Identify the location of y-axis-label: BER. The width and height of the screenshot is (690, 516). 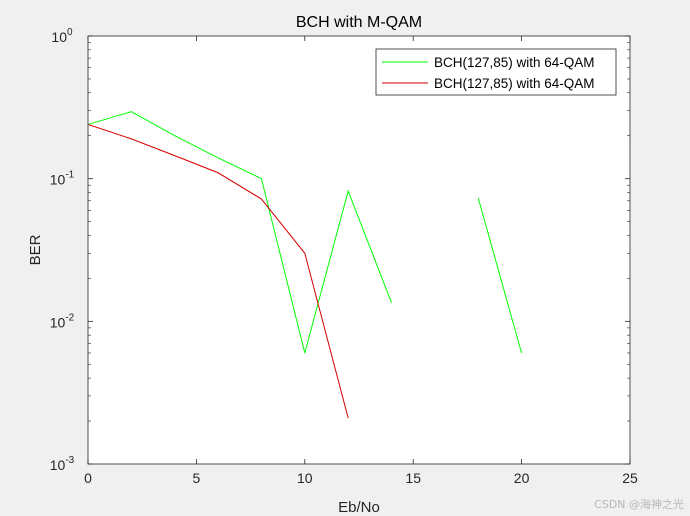
(35, 249).